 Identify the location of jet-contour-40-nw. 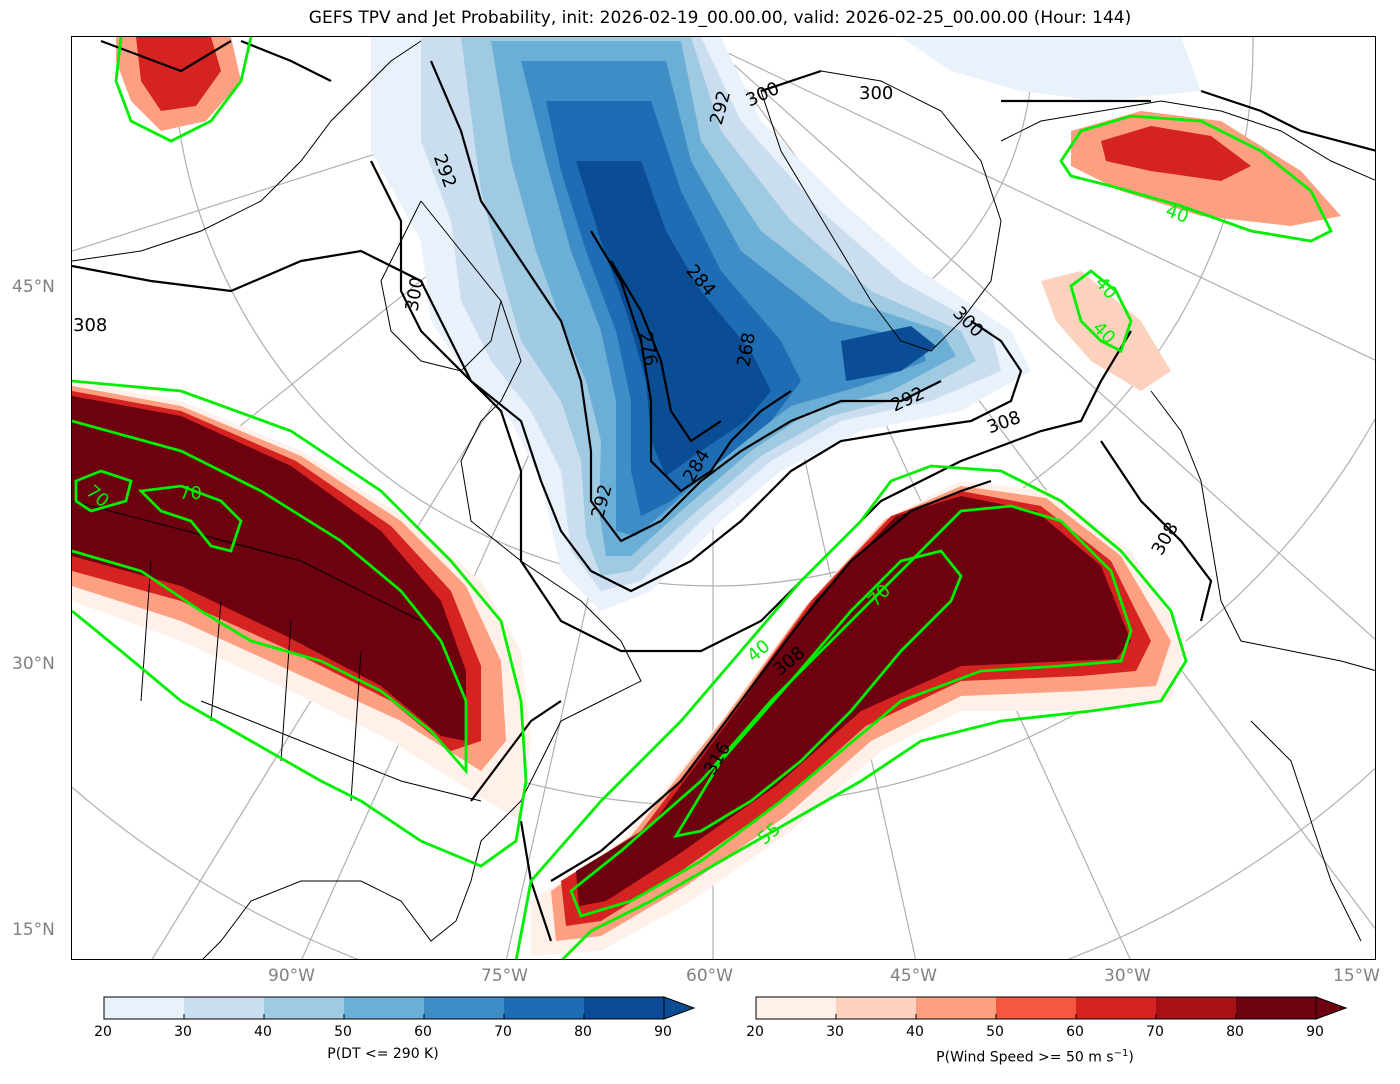
(183, 90).